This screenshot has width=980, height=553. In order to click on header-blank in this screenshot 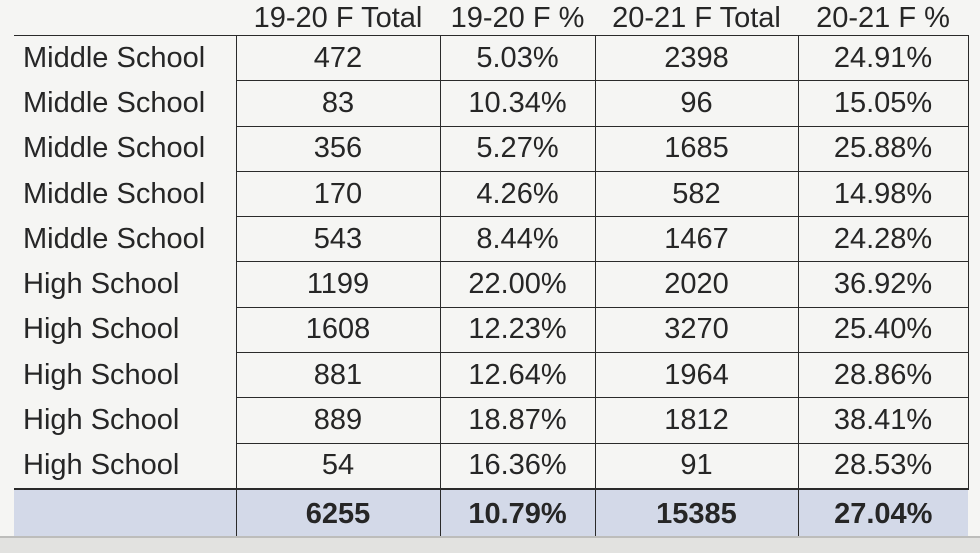, I will do `click(125, 19)`.